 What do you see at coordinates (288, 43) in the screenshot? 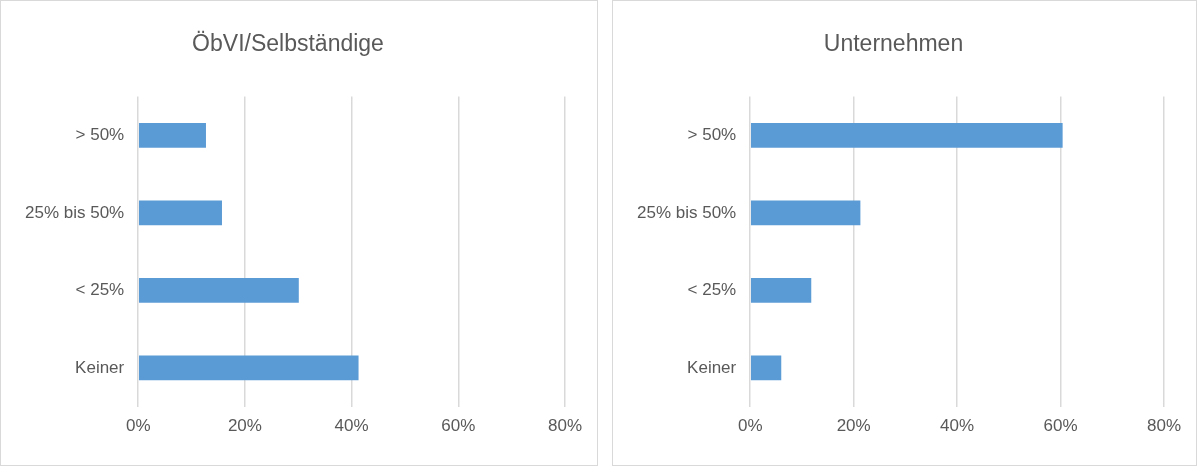
I see `chart-title: ÖbVI/Selbständige` at bounding box center [288, 43].